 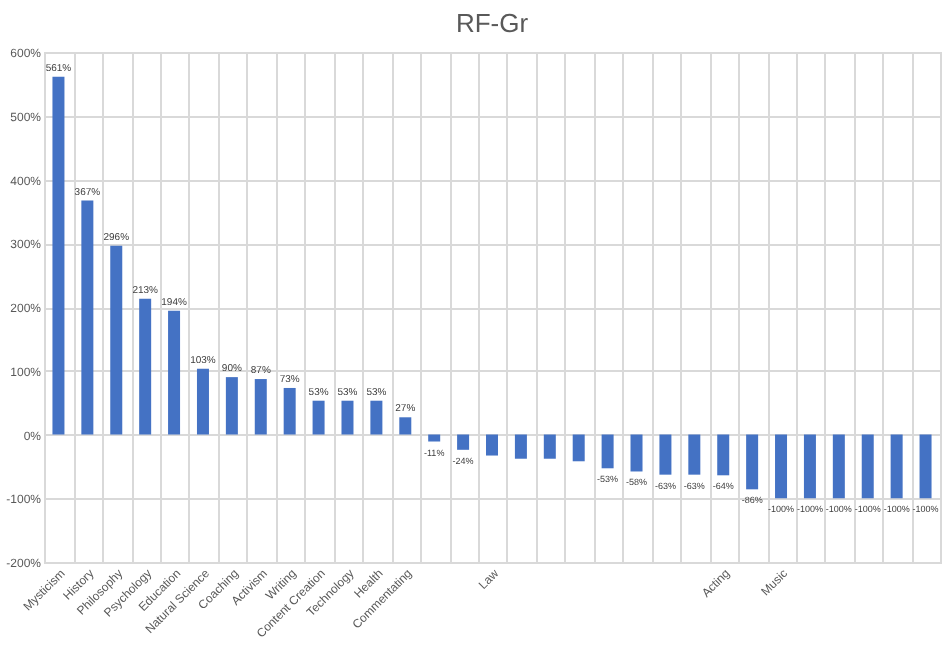 I want to click on chart-title: RF-Gr, so click(x=492, y=23).